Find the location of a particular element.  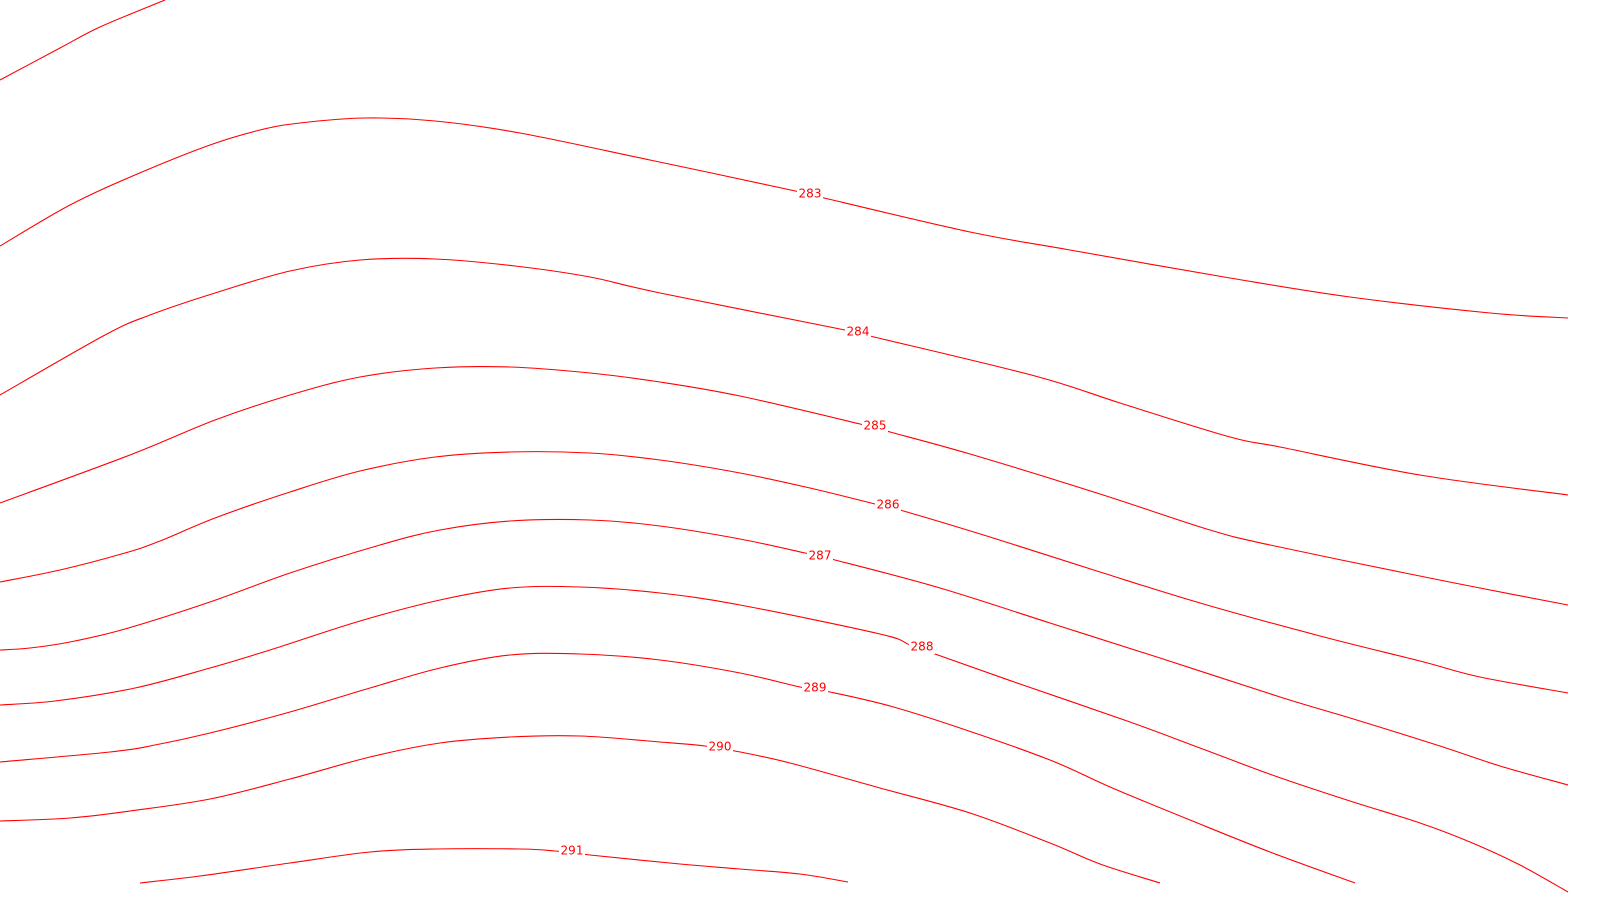

contour-label-291: 291 is located at coordinates (572, 851).